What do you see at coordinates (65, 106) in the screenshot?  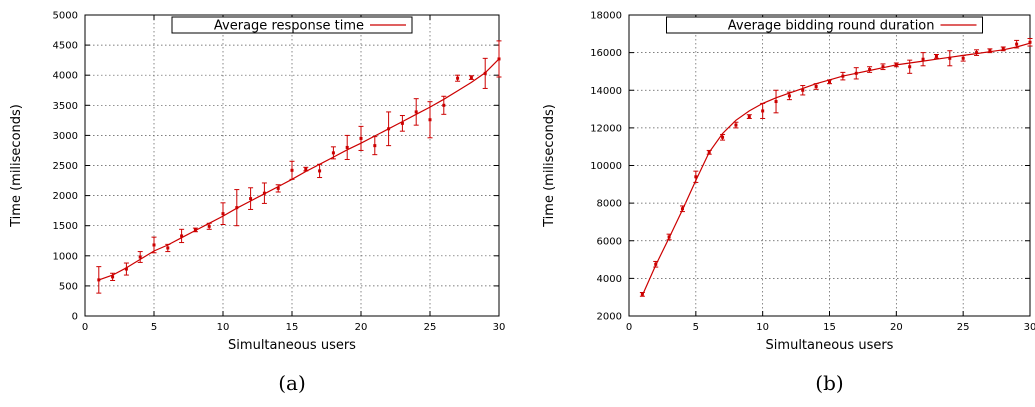 I see `y-tick-label: 3500` at bounding box center [65, 106].